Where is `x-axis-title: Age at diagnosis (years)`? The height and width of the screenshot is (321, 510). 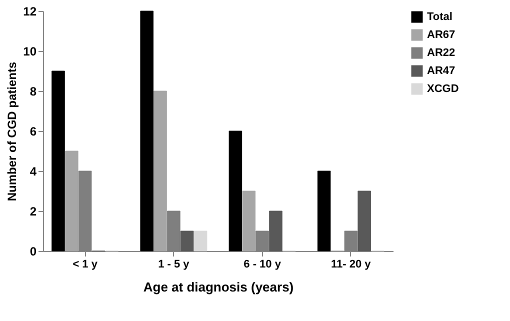
x-axis-title: Age at diagnosis (years) is located at coordinates (218, 287).